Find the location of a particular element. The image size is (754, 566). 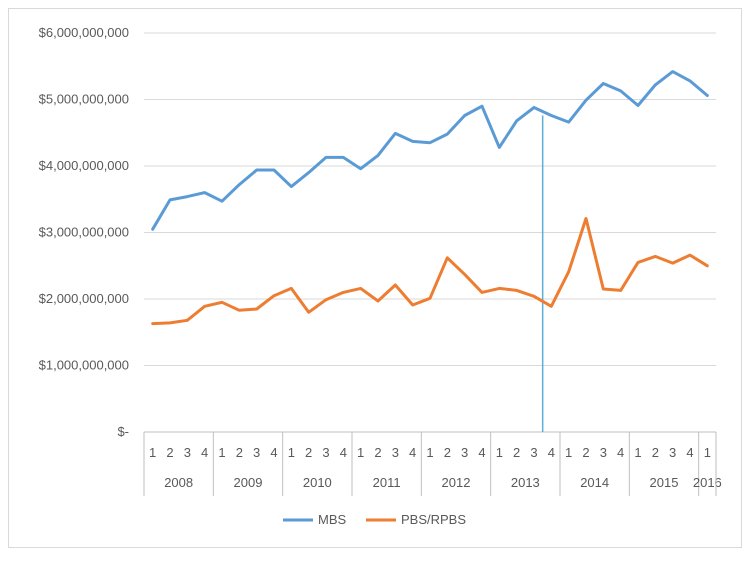

y-tick-label: $6,000,000,000 is located at coordinates (84, 32).